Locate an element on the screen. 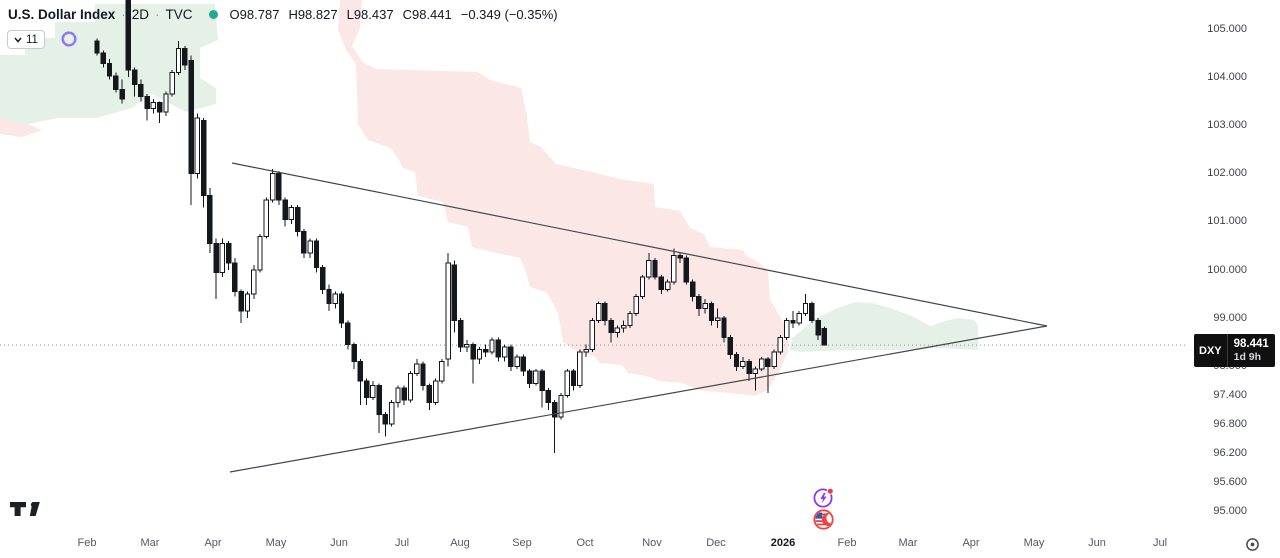 Image resolution: width=1280 pixels, height=558 pixels. loading-spinner-icon is located at coordinates (69, 39).